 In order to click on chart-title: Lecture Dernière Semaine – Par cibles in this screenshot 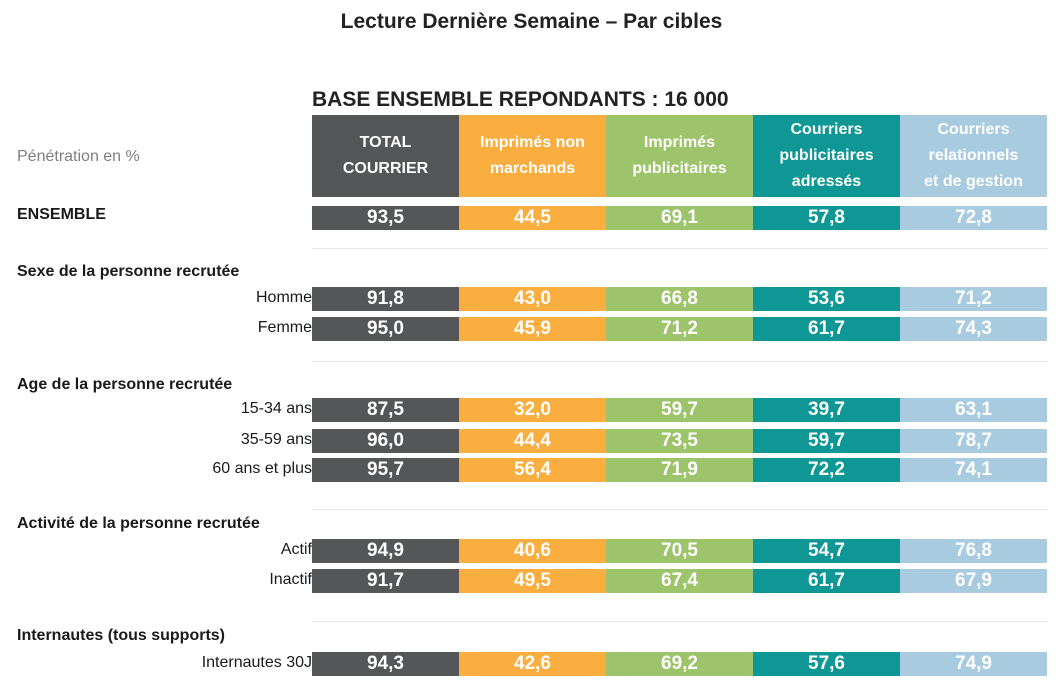, I will do `click(531, 21)`.